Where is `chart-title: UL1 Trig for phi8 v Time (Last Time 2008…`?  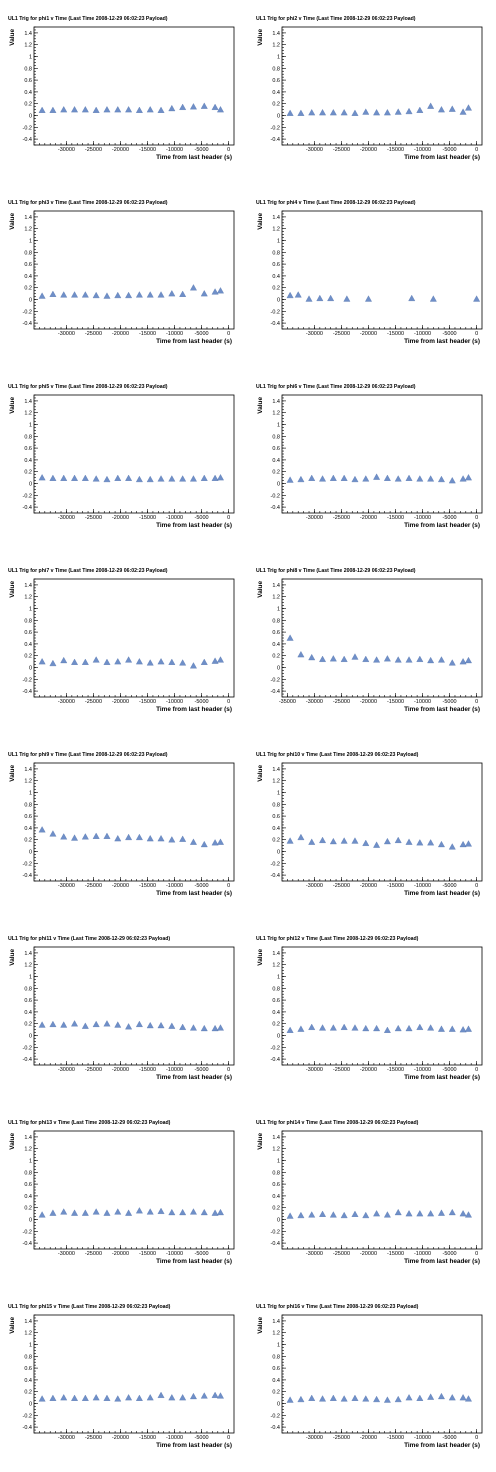 chart-title: UL1 Trig for phi8 v Time (Last Time 2008… is located at coordinates (336, 571).